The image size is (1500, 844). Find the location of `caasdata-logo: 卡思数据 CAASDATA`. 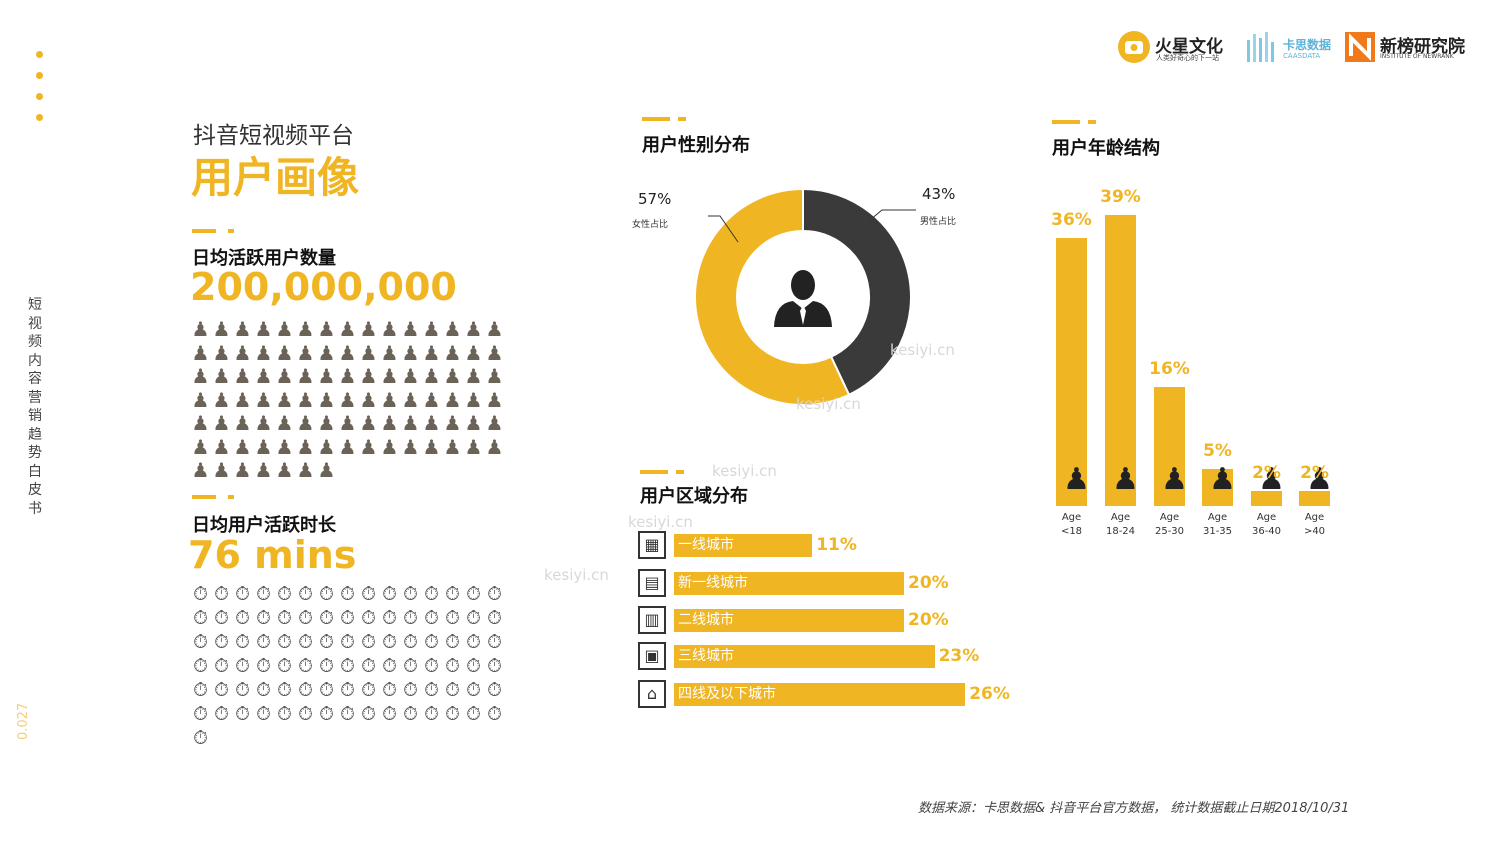

caasdata-logo: 卡思数据 CAASDATA is located at coordinates (1291, 48).